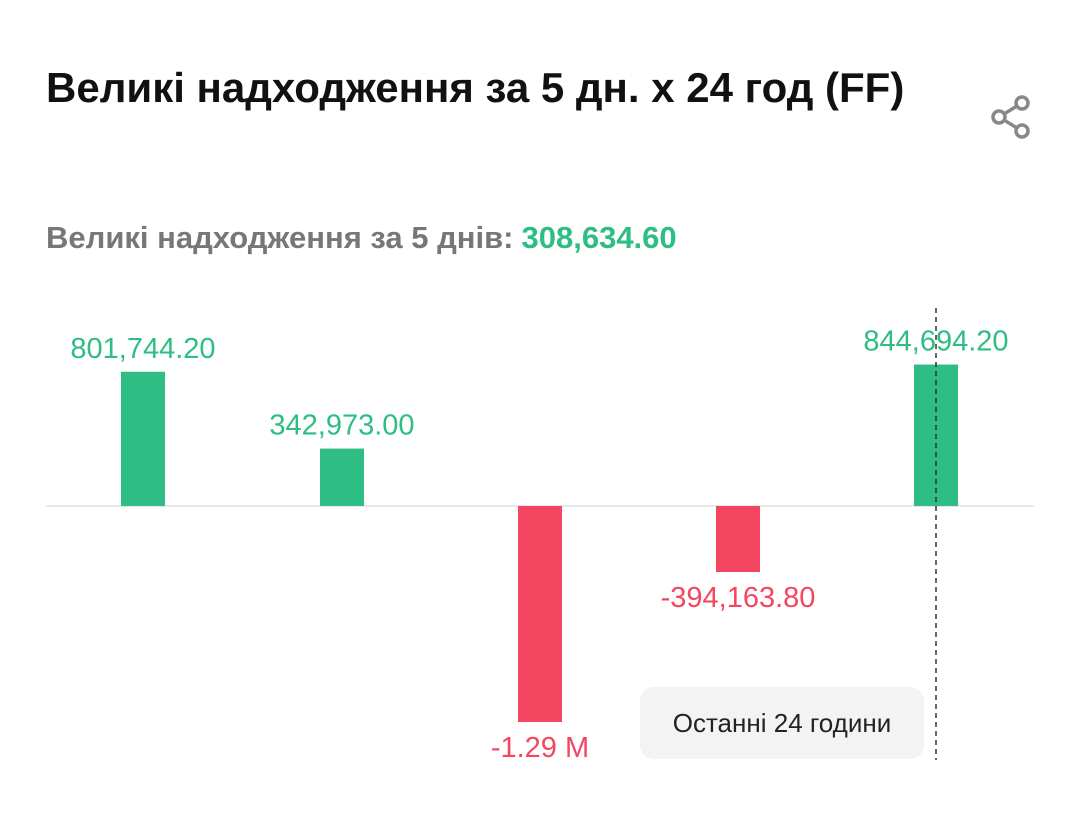  I want to click on summary-value: 308,634.60, so click(599, 237).